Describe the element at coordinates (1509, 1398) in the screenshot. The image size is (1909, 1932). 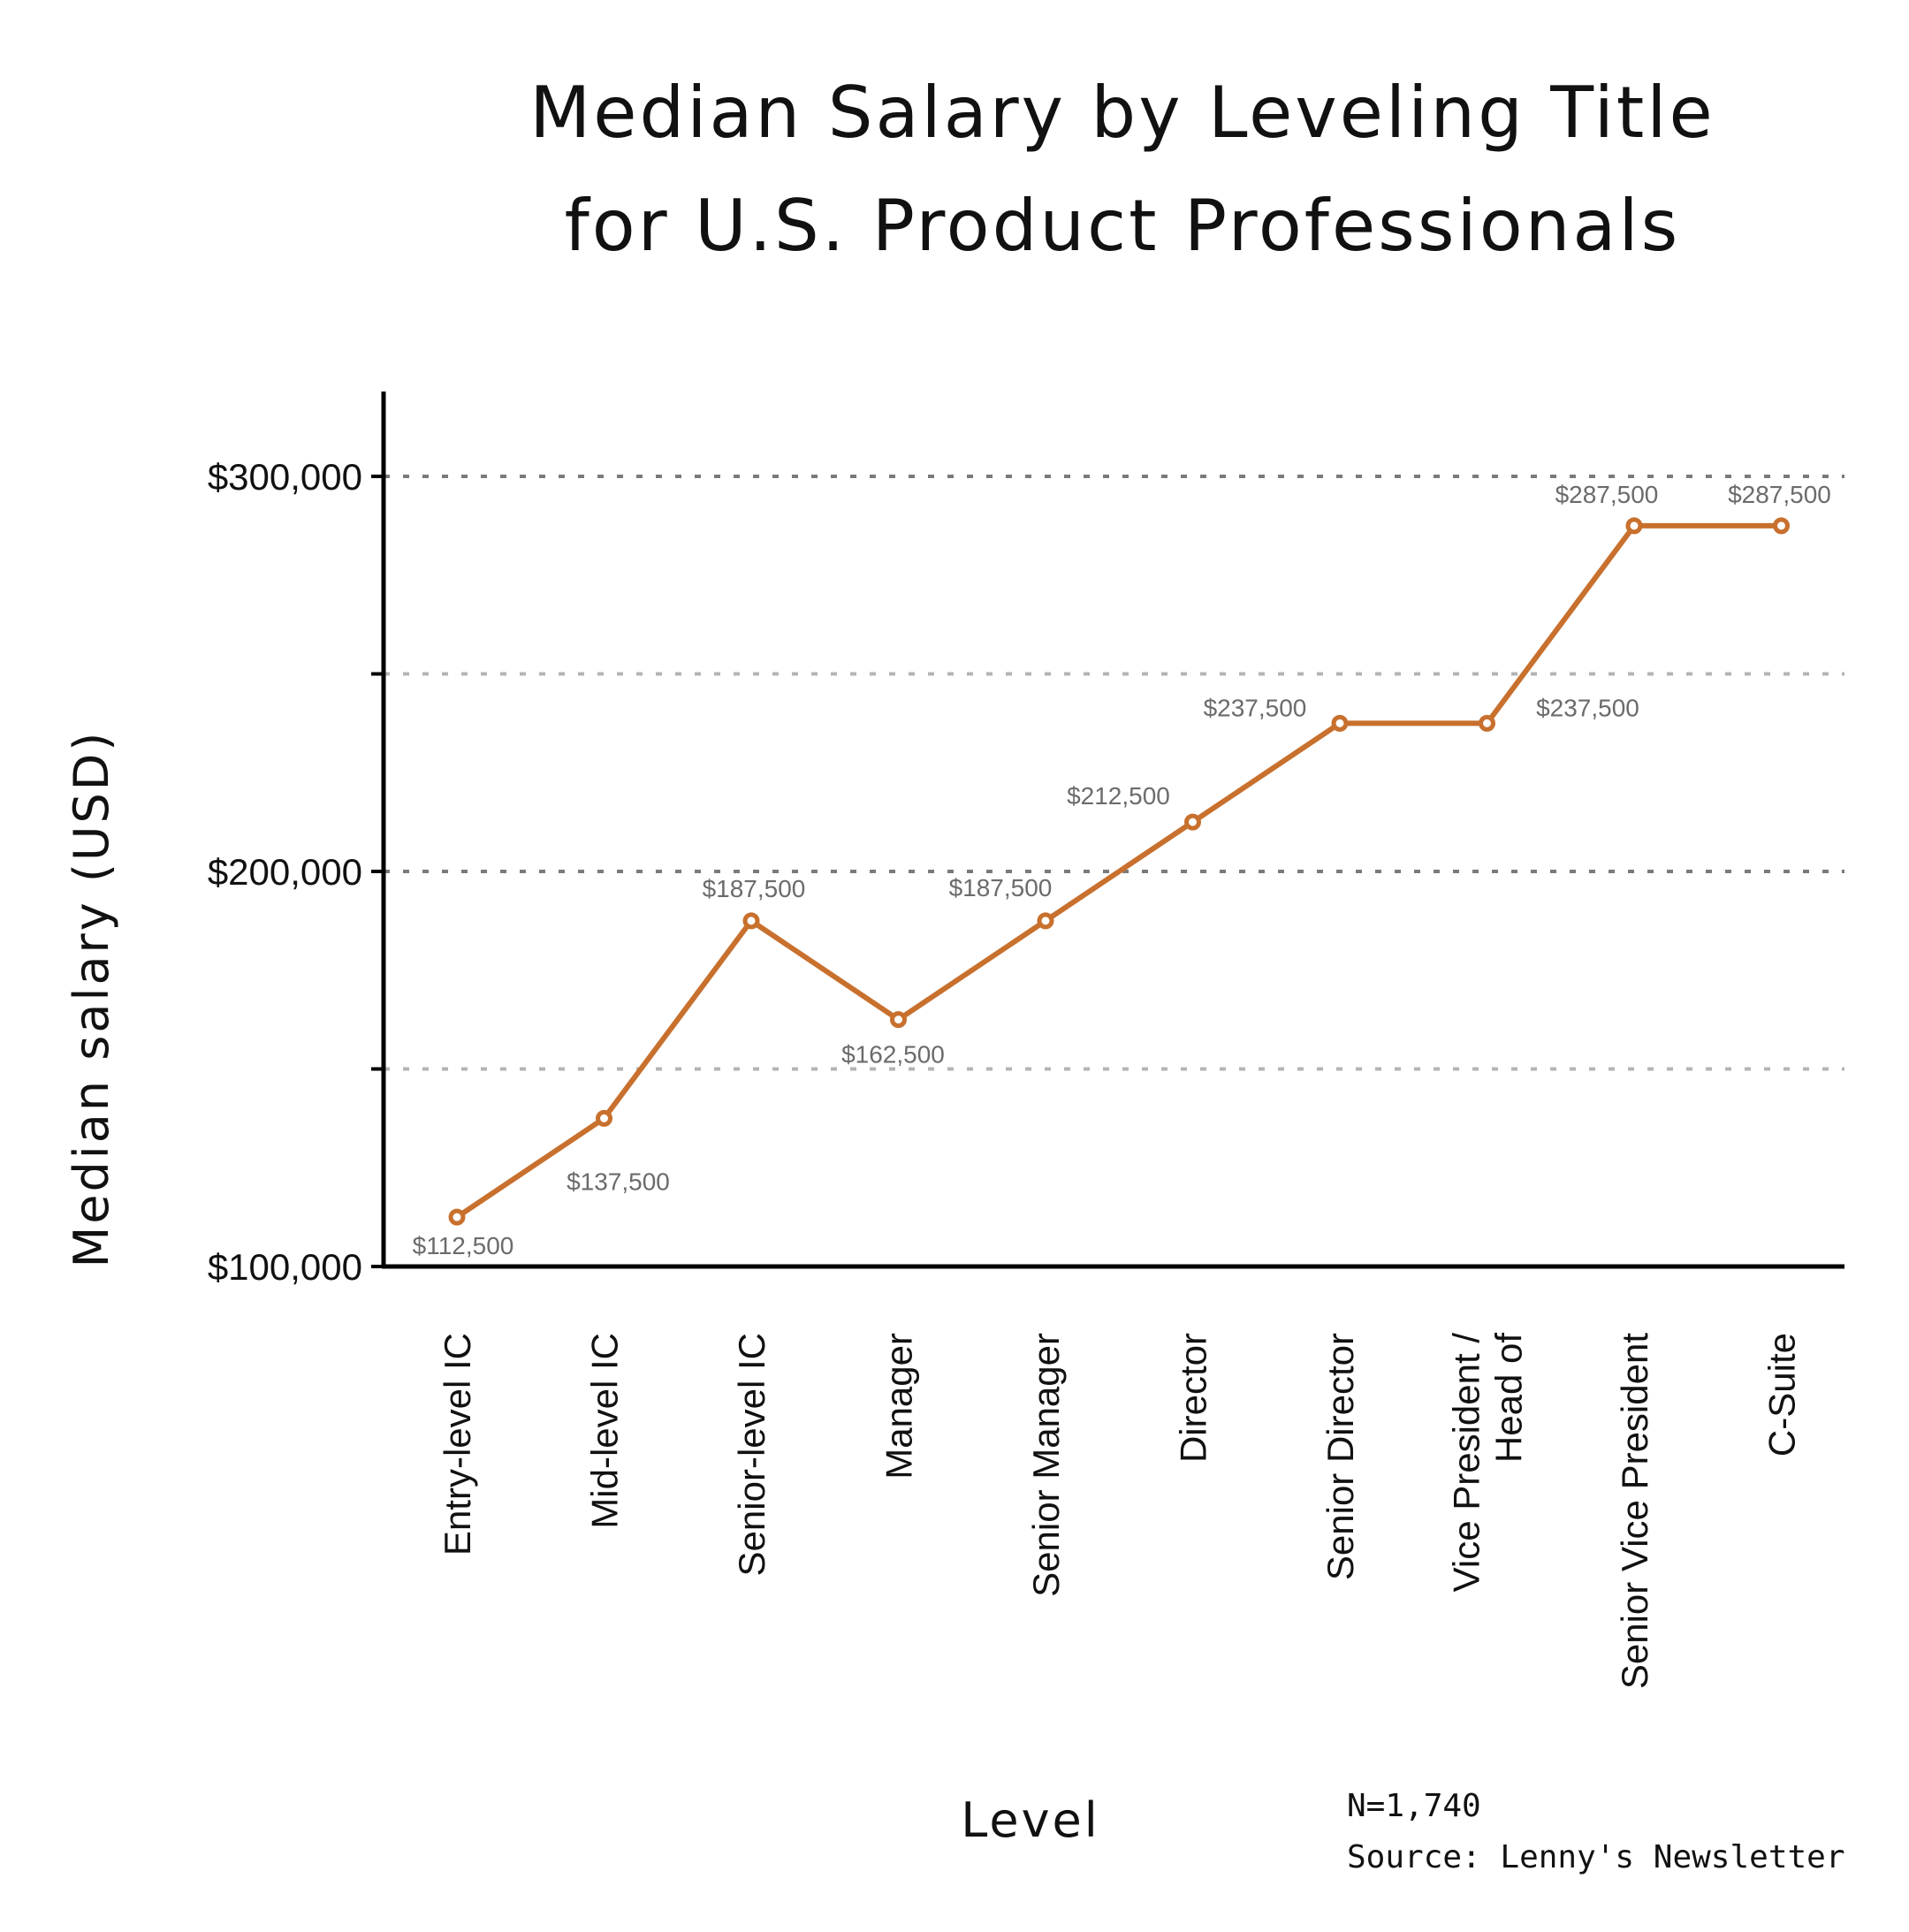
I see `x-category-label: Head of` at that location.